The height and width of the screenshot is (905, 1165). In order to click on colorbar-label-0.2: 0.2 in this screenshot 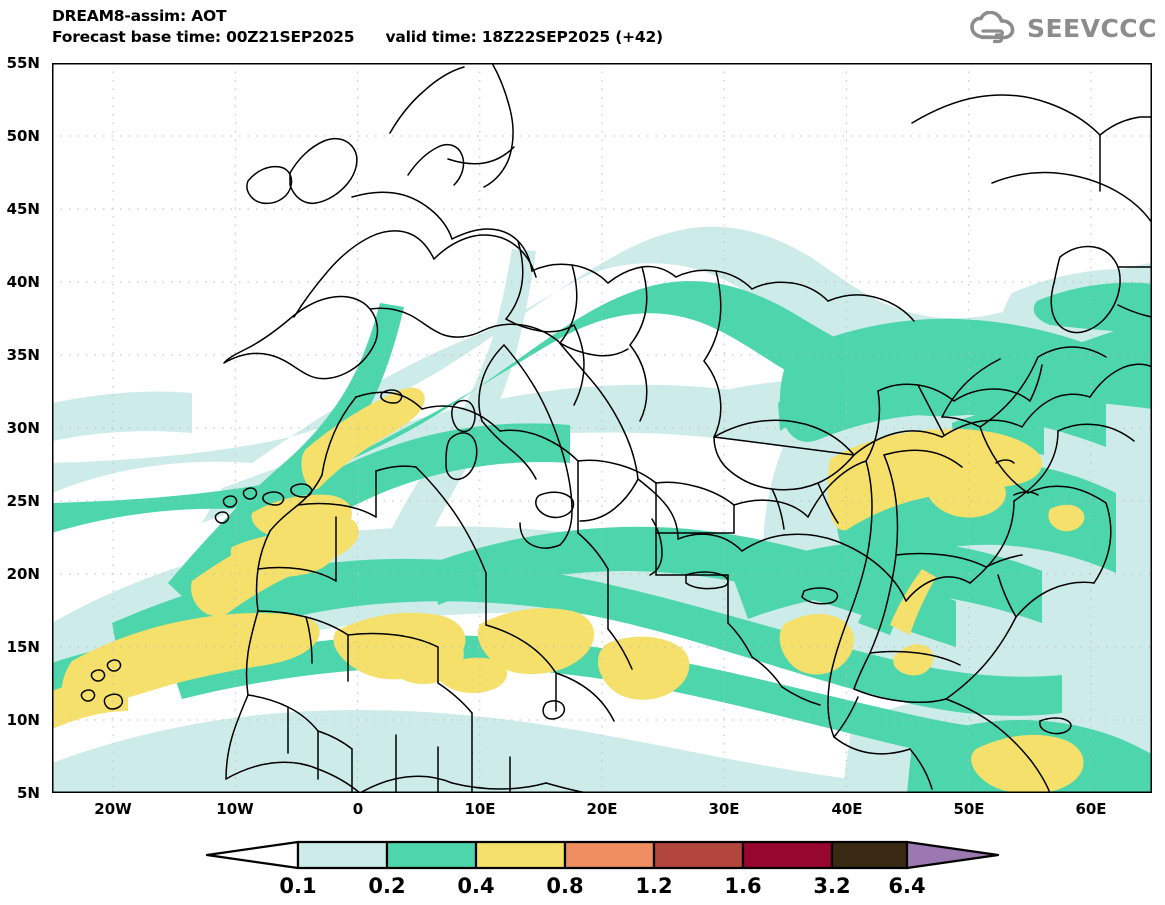, I will do `click(387, 886)`.